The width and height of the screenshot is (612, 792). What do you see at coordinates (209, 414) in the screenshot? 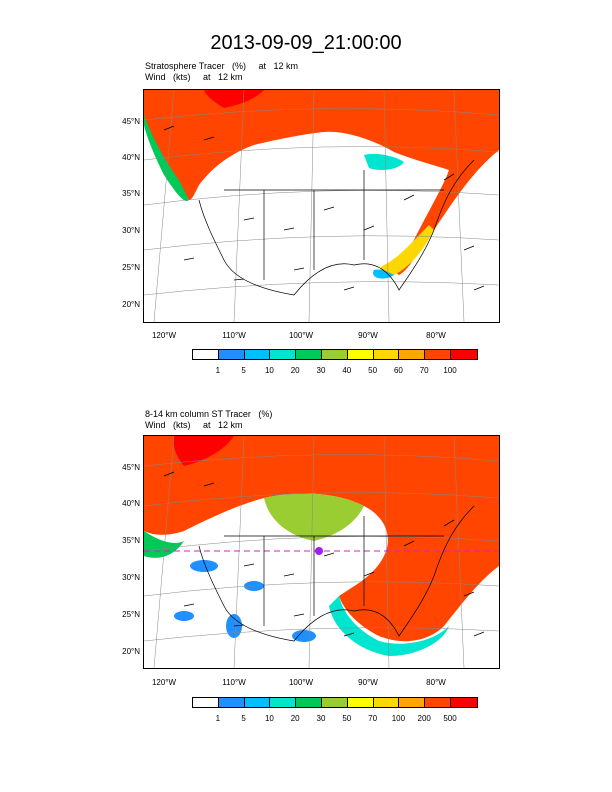
I see `panel2-subtitle-1: 8-14 km column ST Tracer (%)` at bounding box center [209, 414].